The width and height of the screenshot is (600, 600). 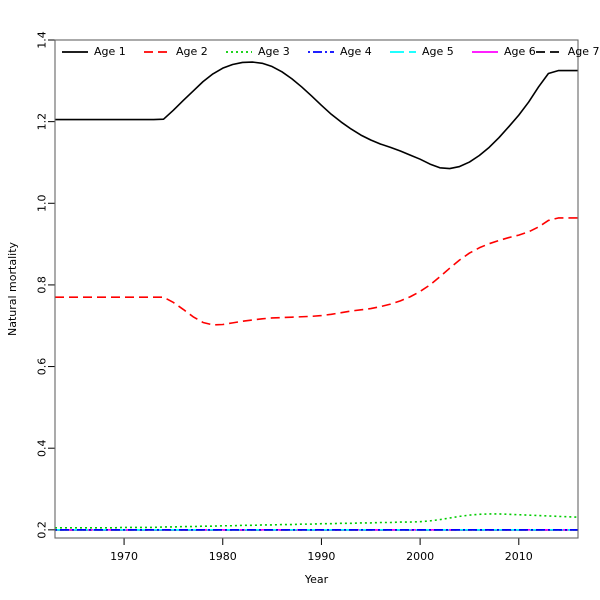 What do you see at coordinates (223, 556) in the screenshot?
I see `x-tick-label: 1980` at bounding box center [223, 556].